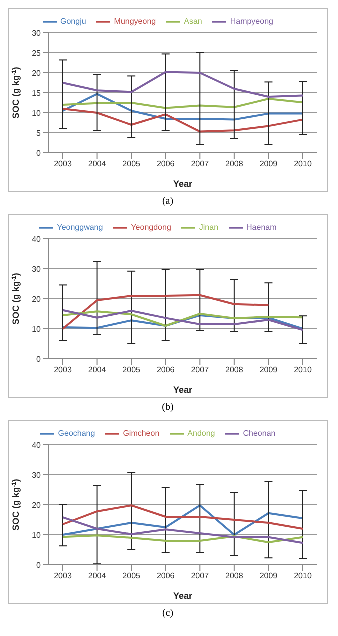 The width and height of the screenshot is (338, 636). What do you see at coordinates (168, 408) in the screenshot?
I see `text: (b)` at bounding box center [168, 408].